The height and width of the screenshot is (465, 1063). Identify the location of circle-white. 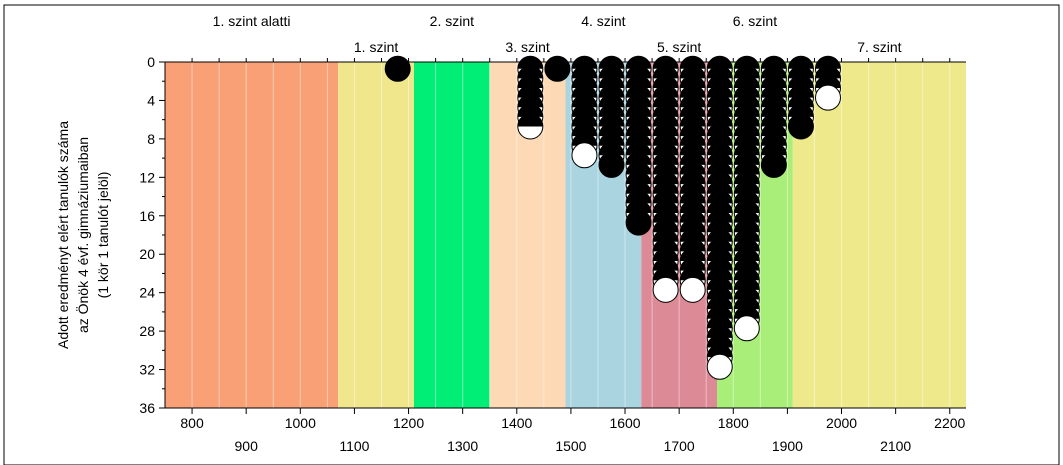
(584, 155).